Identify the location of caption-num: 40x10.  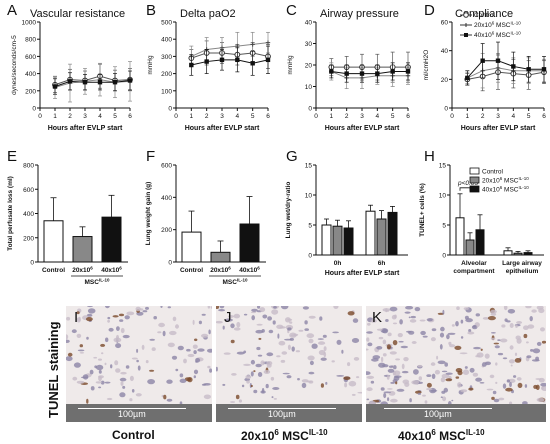
(415, 436).